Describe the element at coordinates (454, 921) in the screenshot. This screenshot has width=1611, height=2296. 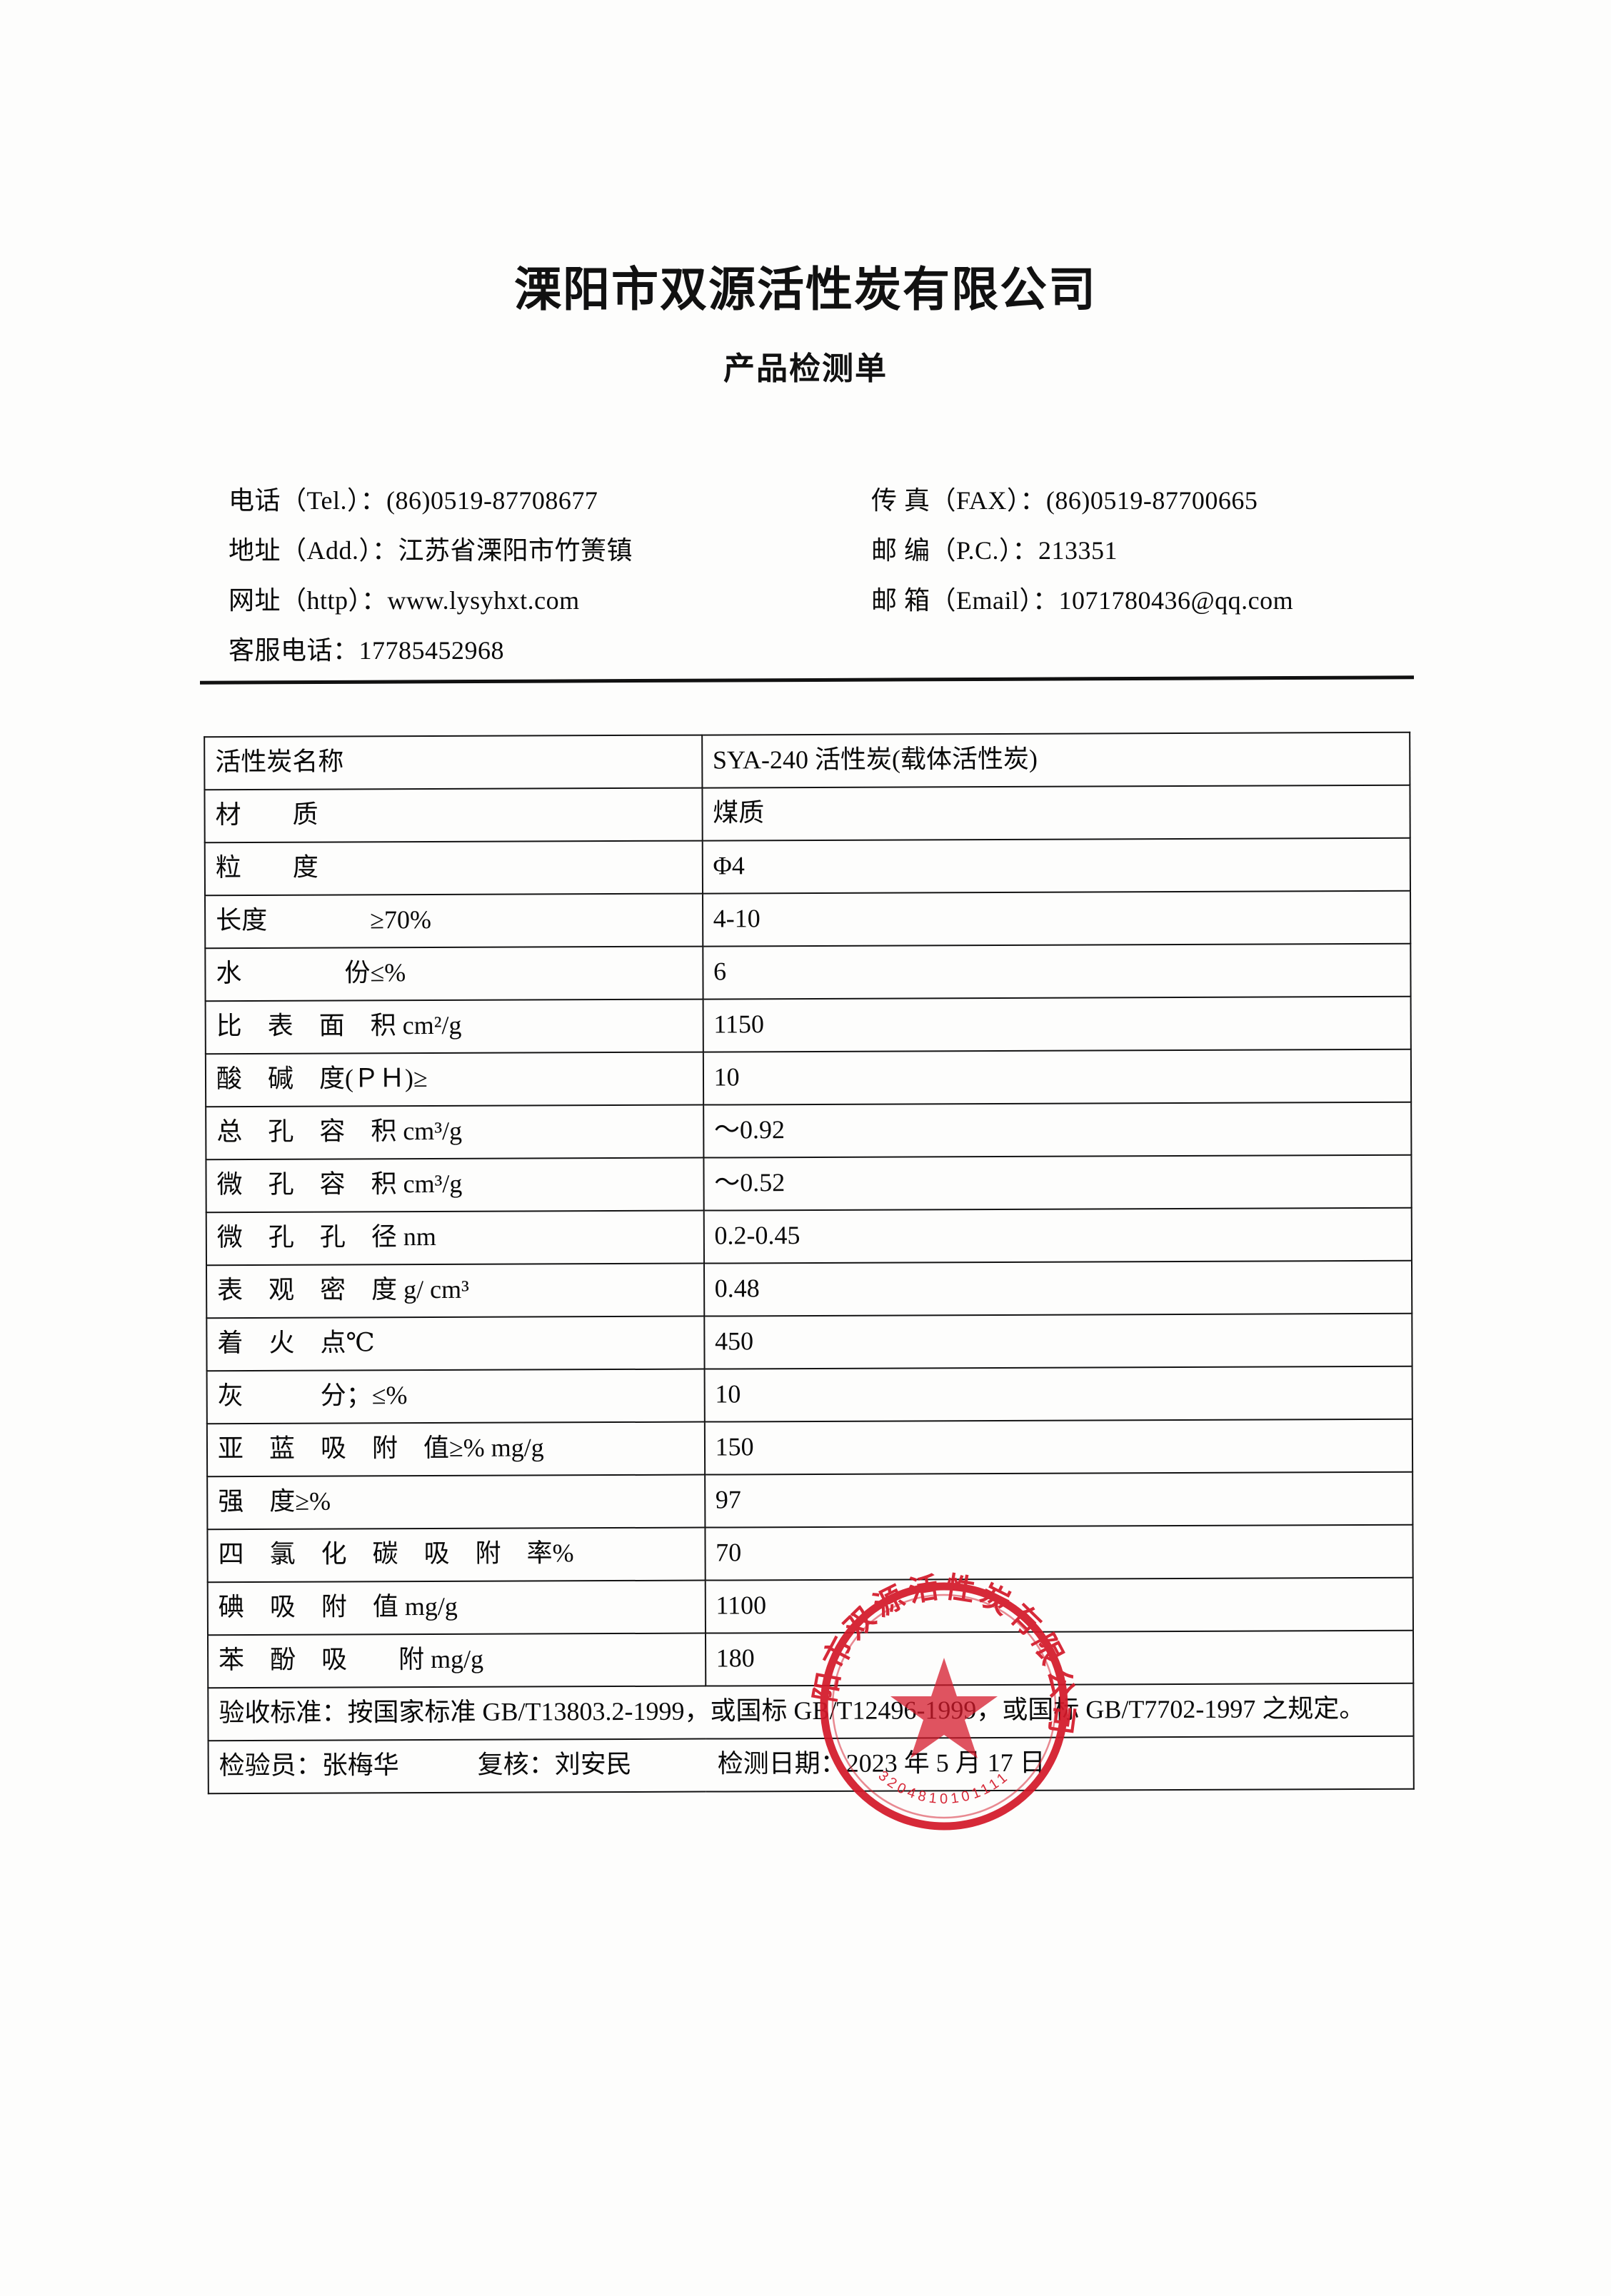
I see `row-label: 长度 ≥70%` at that location.